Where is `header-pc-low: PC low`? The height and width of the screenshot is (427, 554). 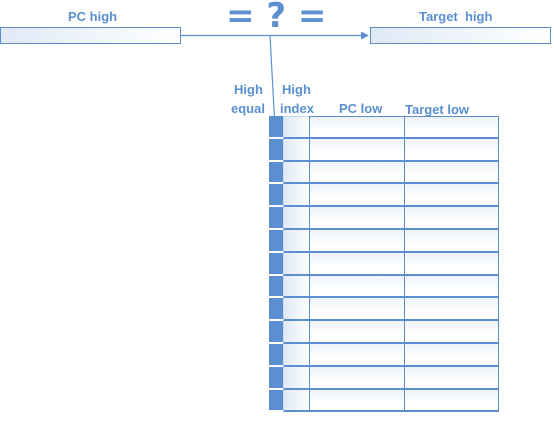 header-pc-low: PC low is located at coordinates (361, 108).